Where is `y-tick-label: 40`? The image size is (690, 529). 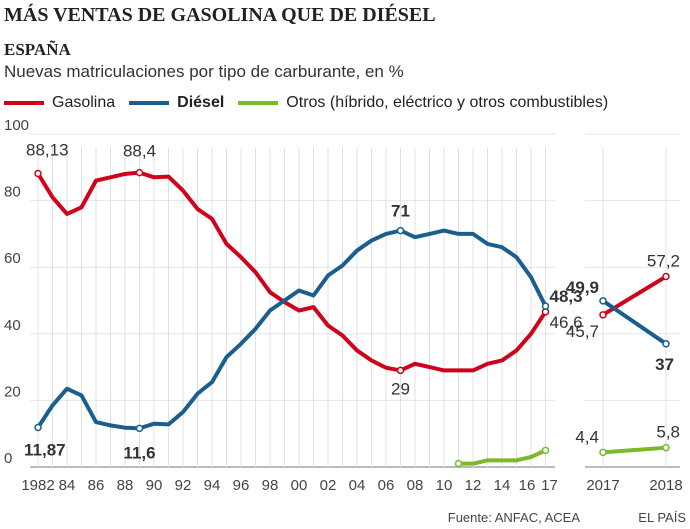 y-tick-label: 40 is located at coordinates (12, 325).